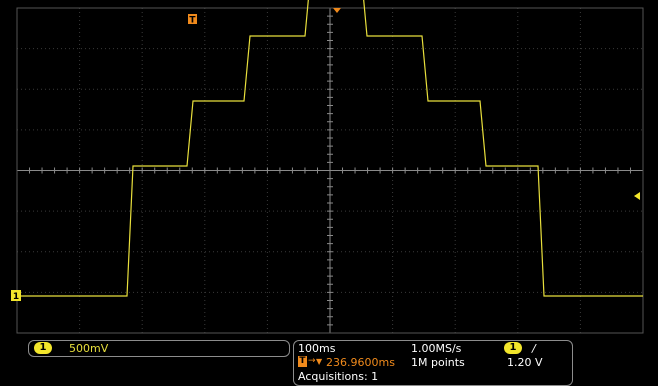 This screenshot has height=386, width=658. I want to click on sample-rate: 1.00MS/s, so click(436, 348).